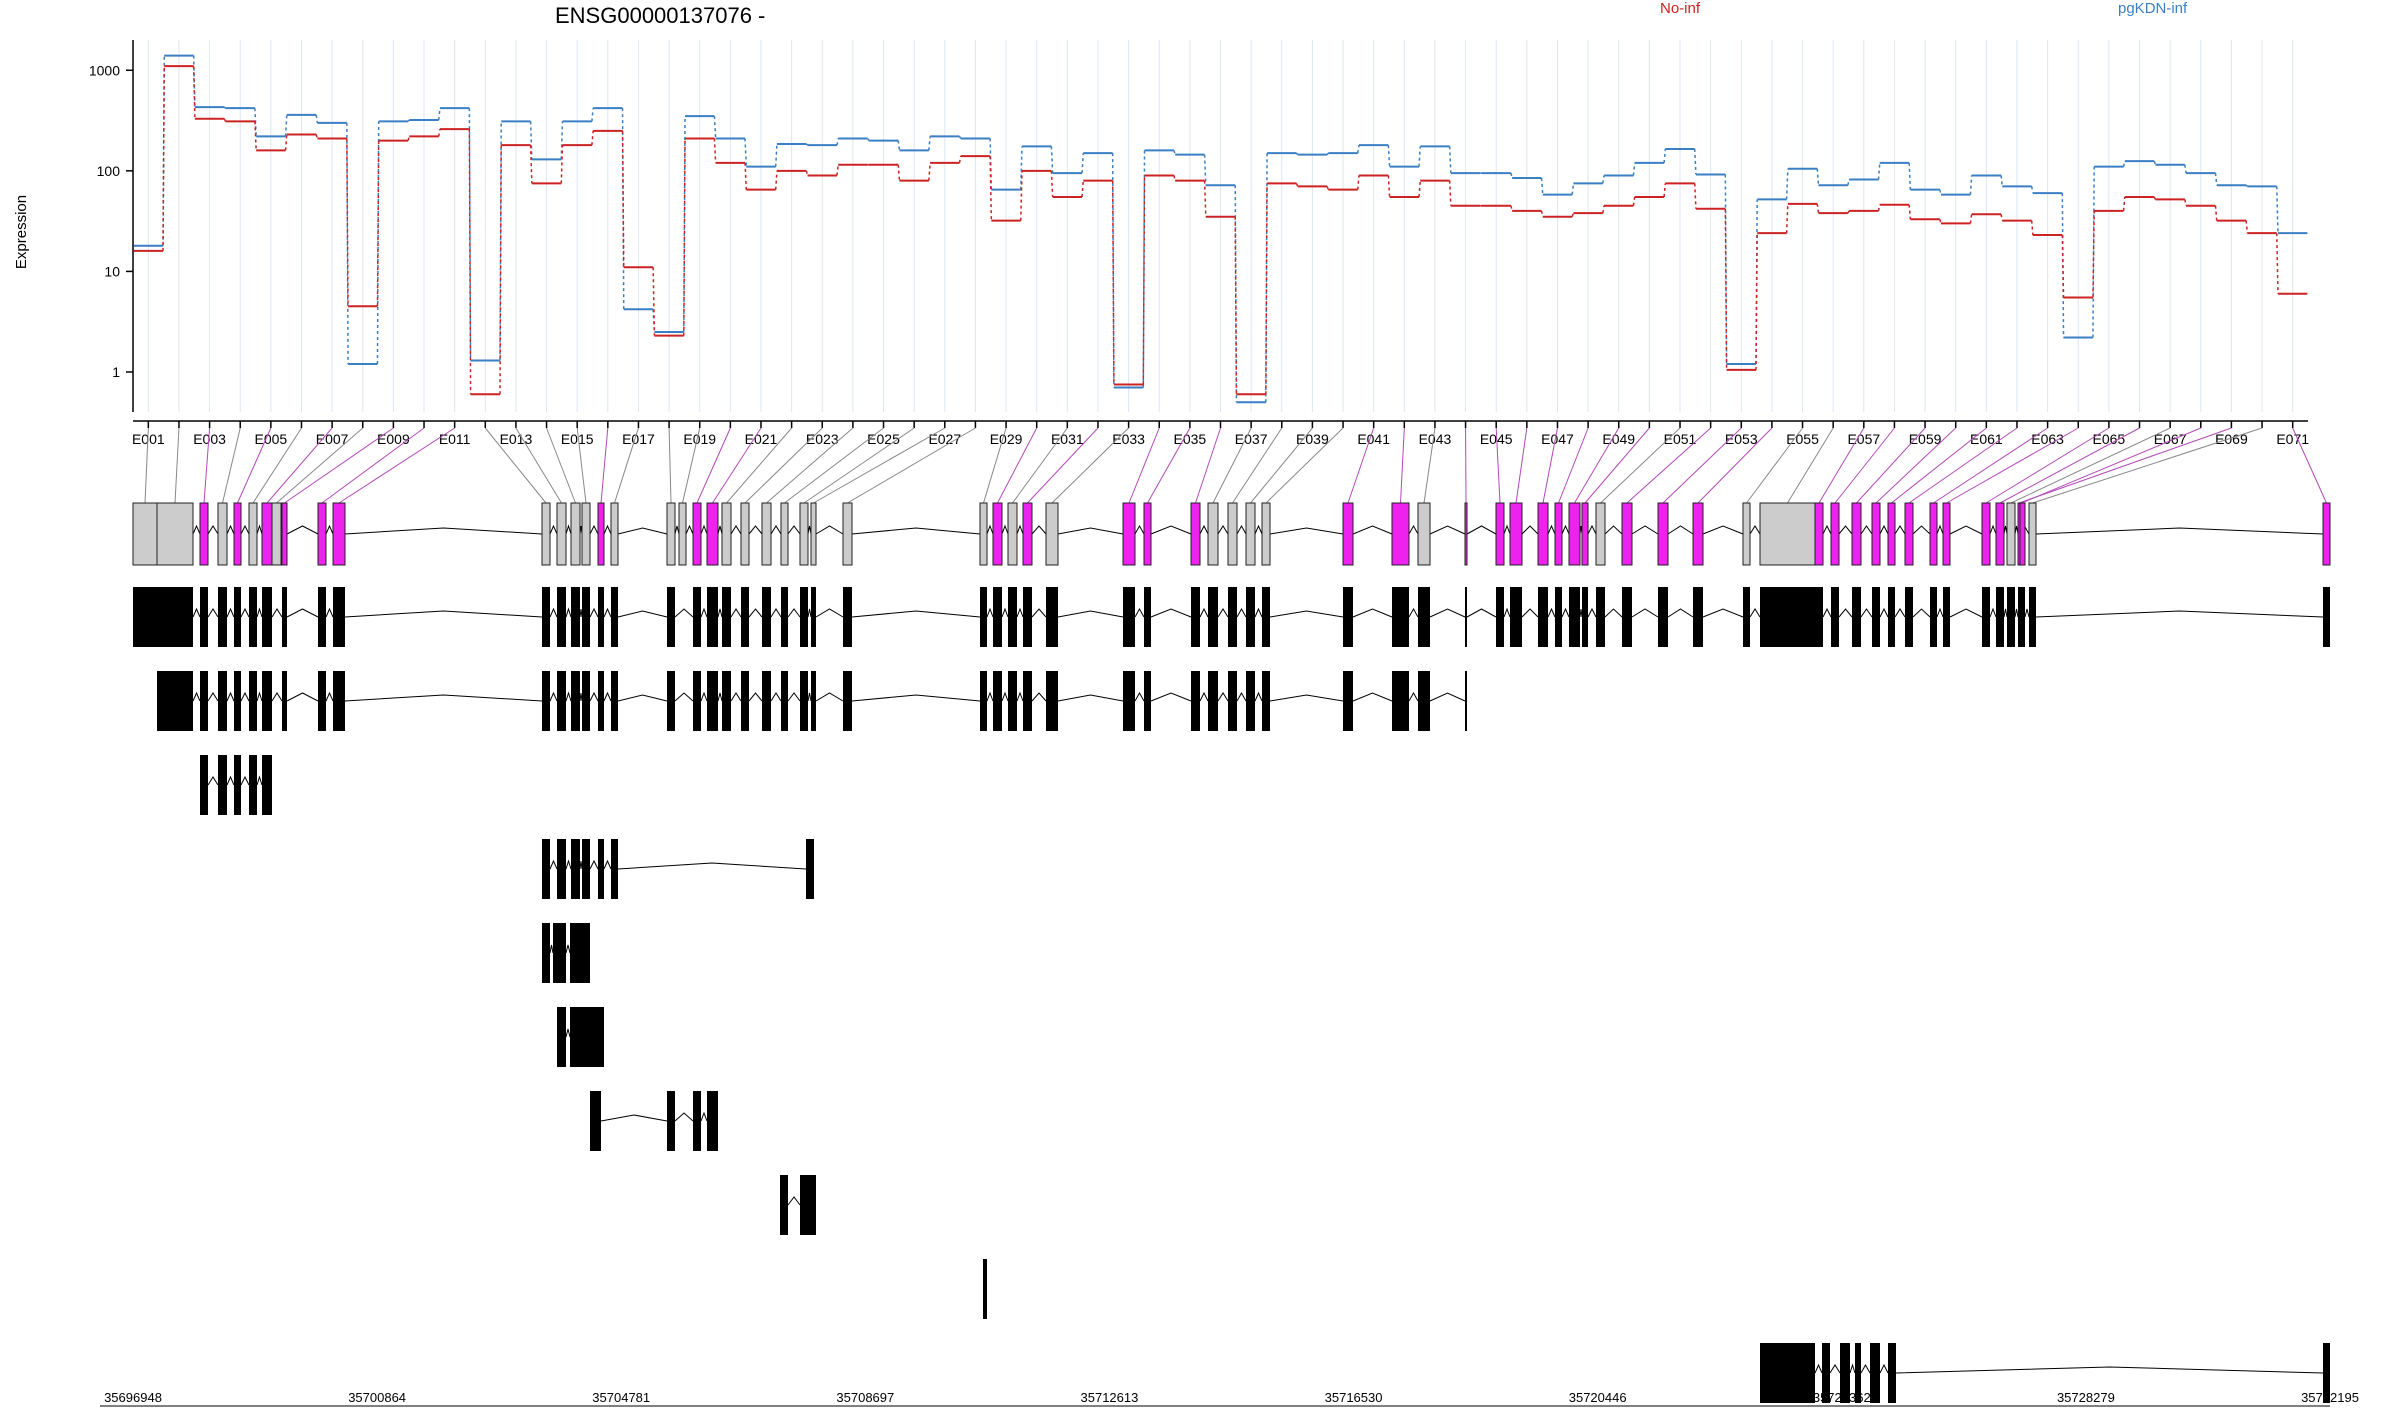 Image resolution: width=2400 pixels, height=1410 pixels. Describe the element at coordinates (1585, 534) in the screenshot. I see `exon-block-E050` at that location.